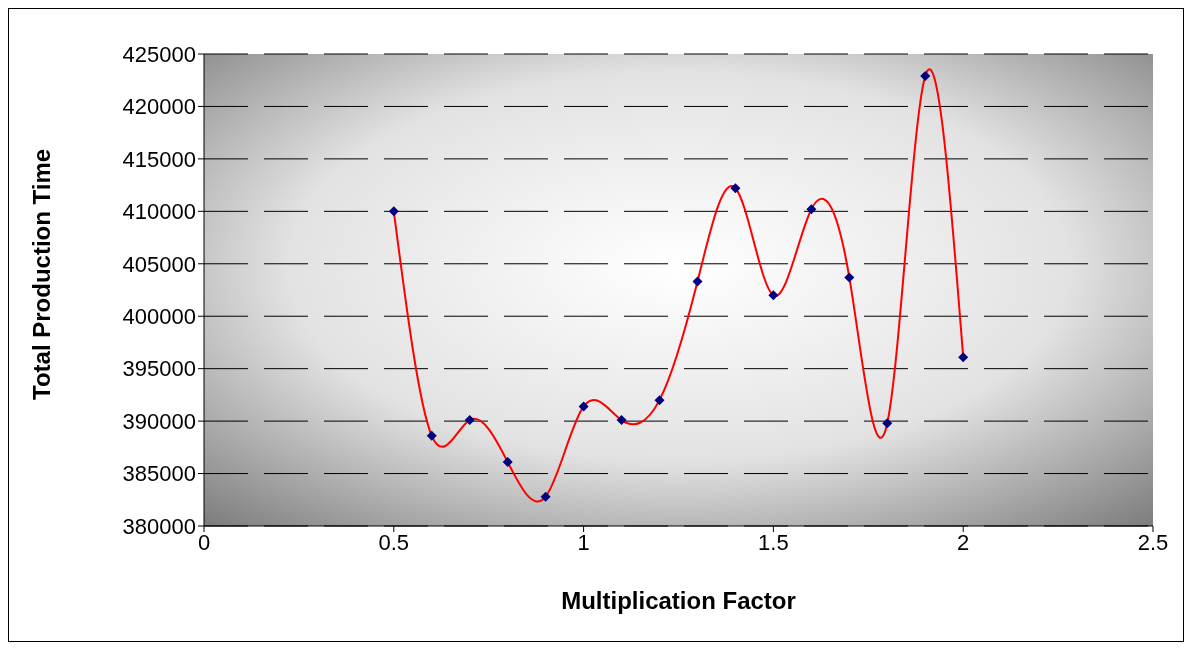  I want to click on x-tick-label: 1, so click(583, 542).